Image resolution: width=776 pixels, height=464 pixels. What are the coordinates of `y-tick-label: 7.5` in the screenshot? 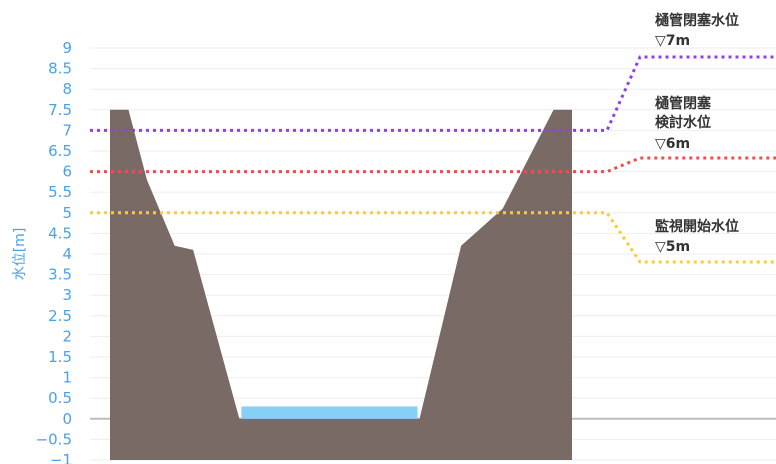 It's located at (60, 110).